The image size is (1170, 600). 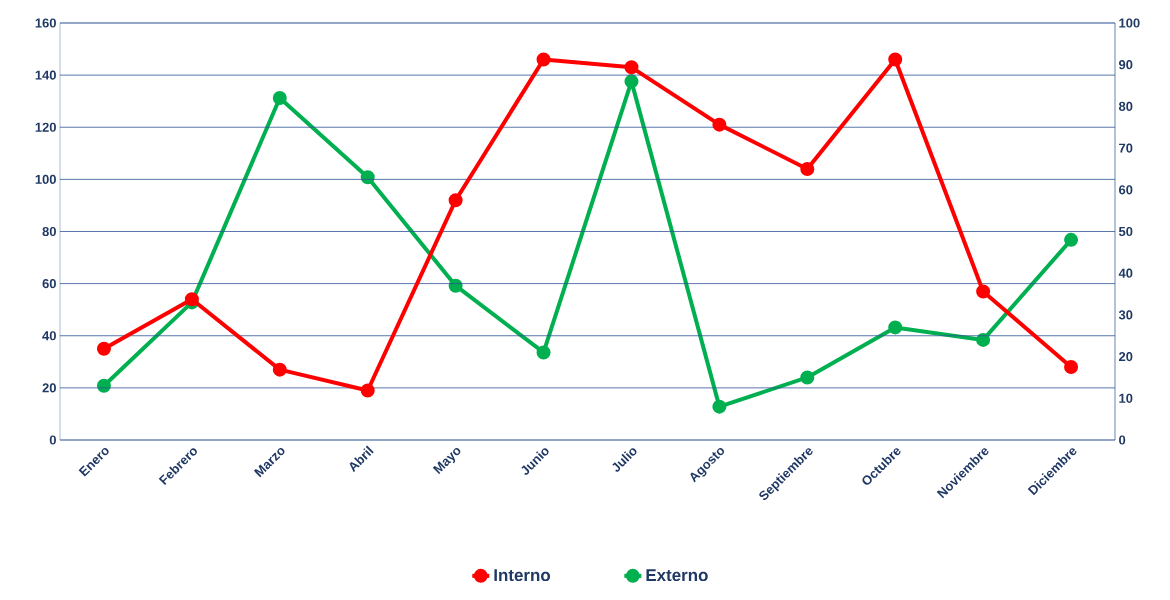 I want to click on y-tick-label: 60, so click(x=49, y=284).